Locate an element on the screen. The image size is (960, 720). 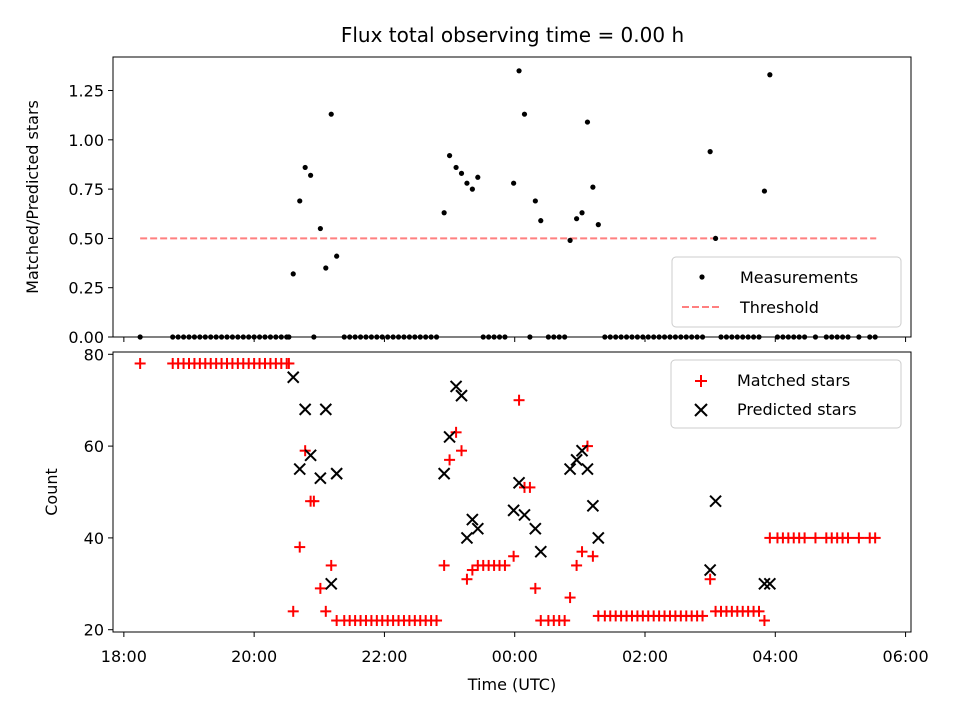
legend-threshold-label: Threshold is located at coordinates (779, 307).